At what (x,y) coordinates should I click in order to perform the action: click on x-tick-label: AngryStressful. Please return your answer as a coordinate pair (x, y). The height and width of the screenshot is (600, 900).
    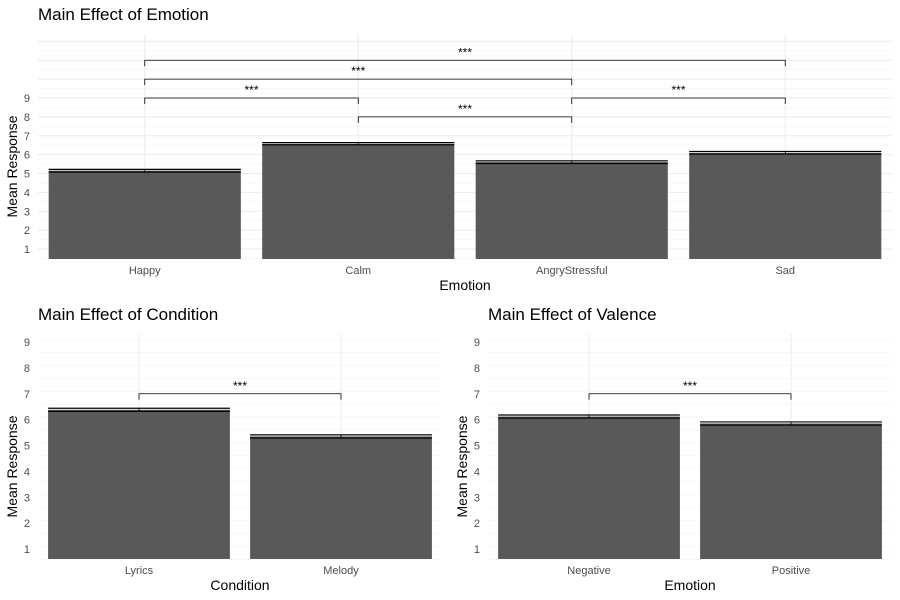
    Looking at the image, I should click on (572, 271).